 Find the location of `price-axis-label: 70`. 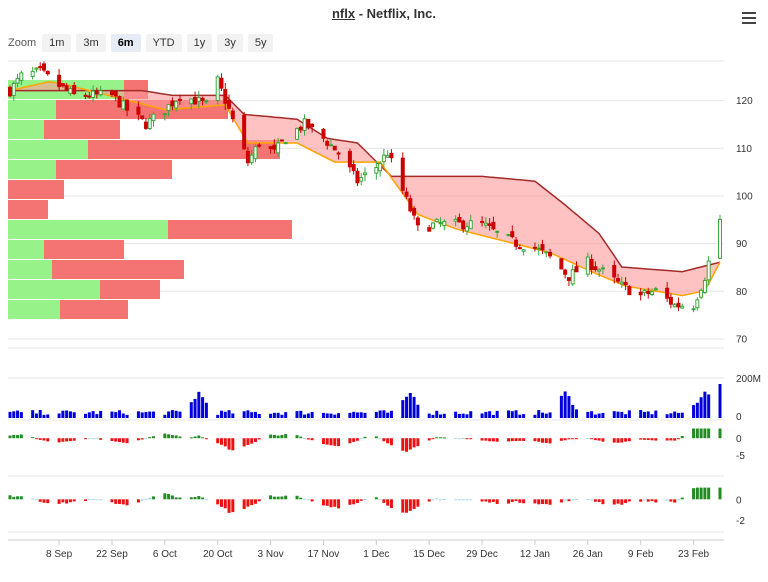

price-axis-label: 70 is located at coordinates (742, 339).